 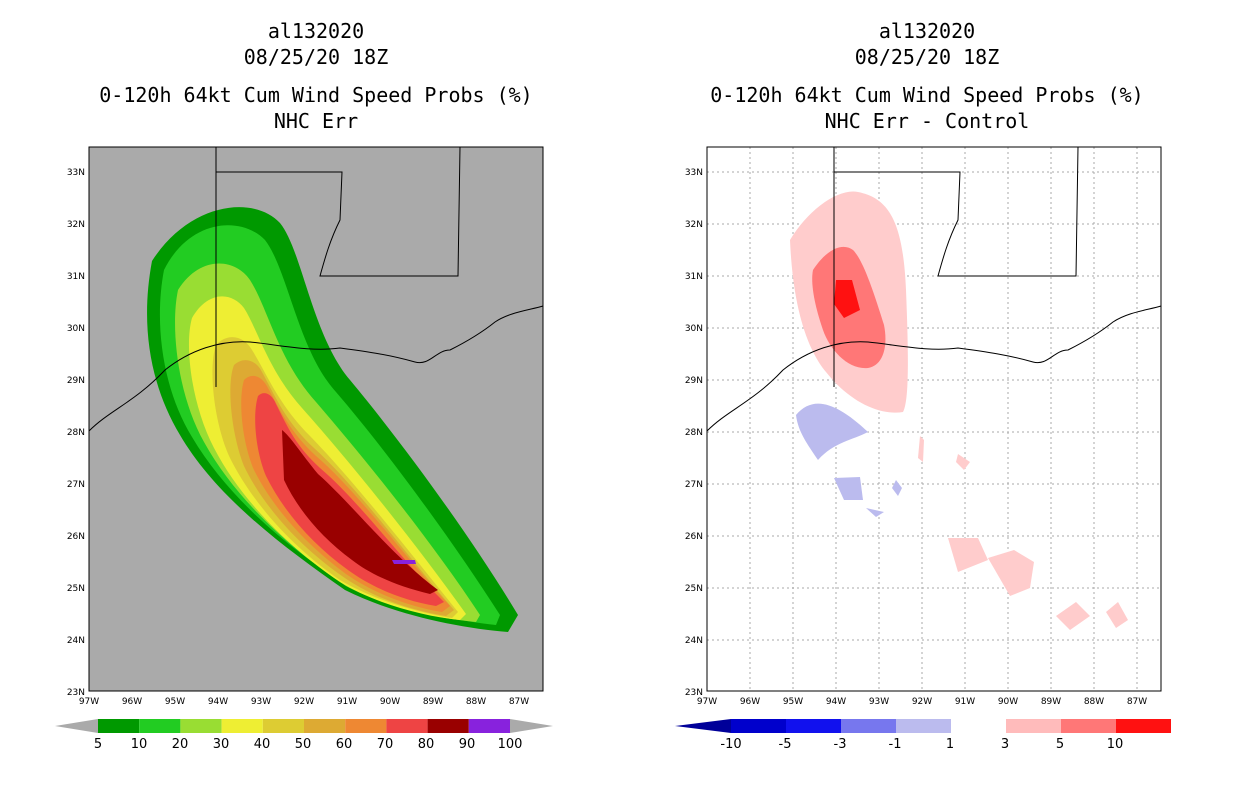 I want to click on left-coastline, so click(x=316, y=289).